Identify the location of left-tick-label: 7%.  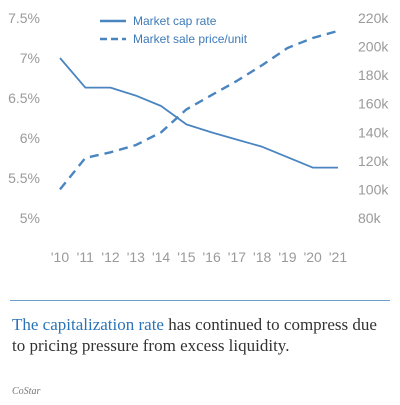
(30, 58).